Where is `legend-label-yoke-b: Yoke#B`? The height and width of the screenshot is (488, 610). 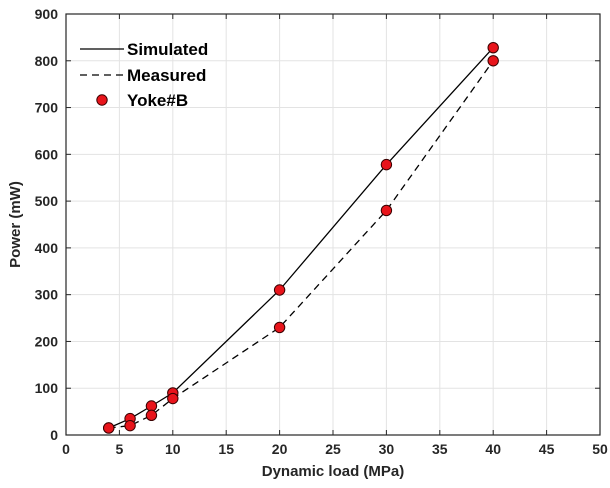
legend-label-yoke-b: Yoke#B is located at coordinates (157, 100).